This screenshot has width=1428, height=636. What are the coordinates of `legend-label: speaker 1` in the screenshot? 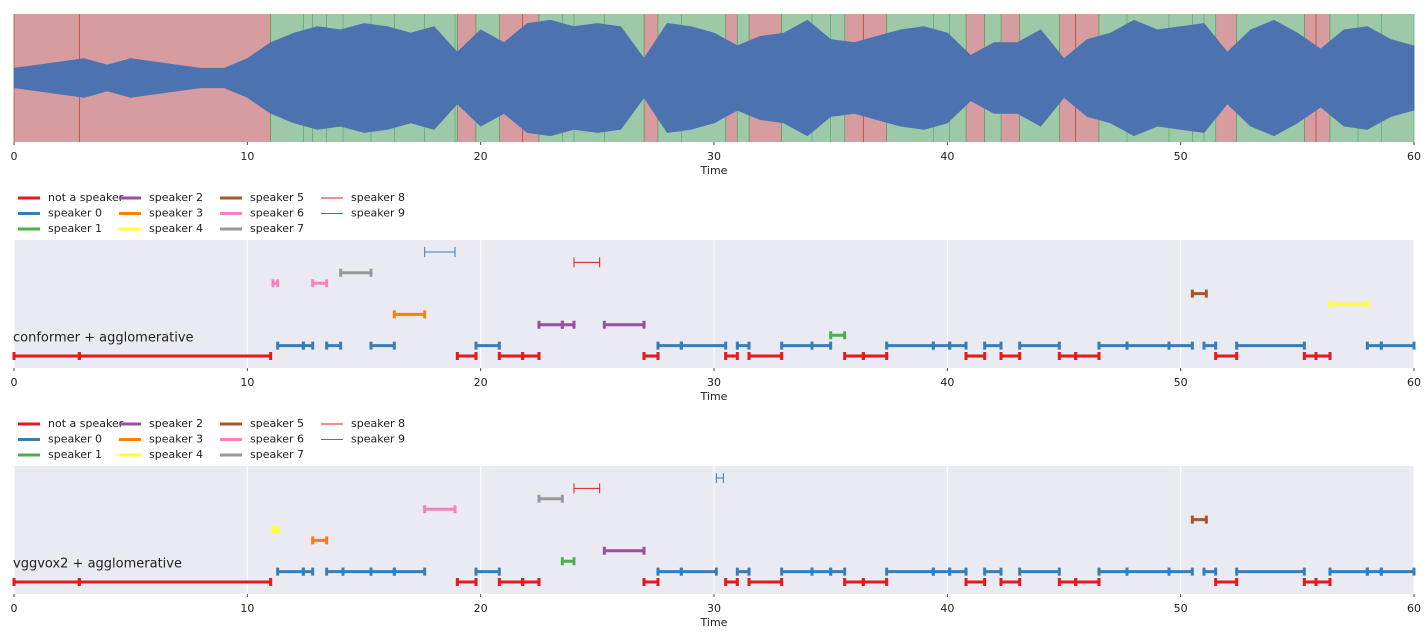 It's located at (75, 454).